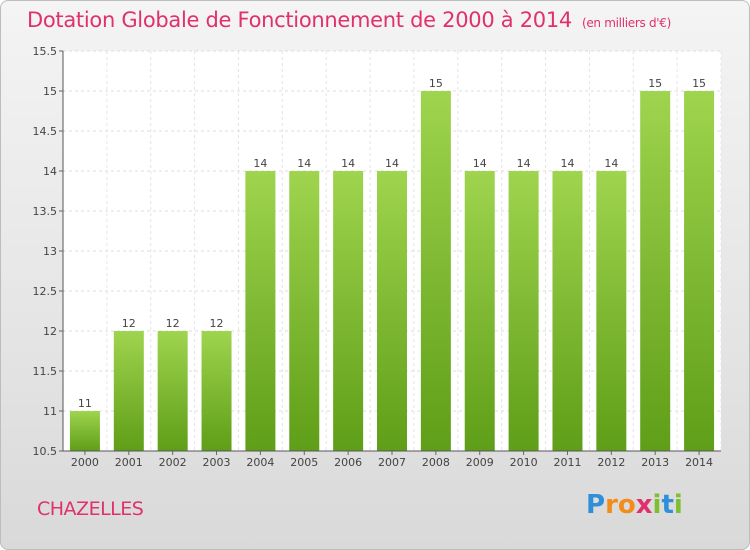  I want to click on bar-2001, so click(128, 391).